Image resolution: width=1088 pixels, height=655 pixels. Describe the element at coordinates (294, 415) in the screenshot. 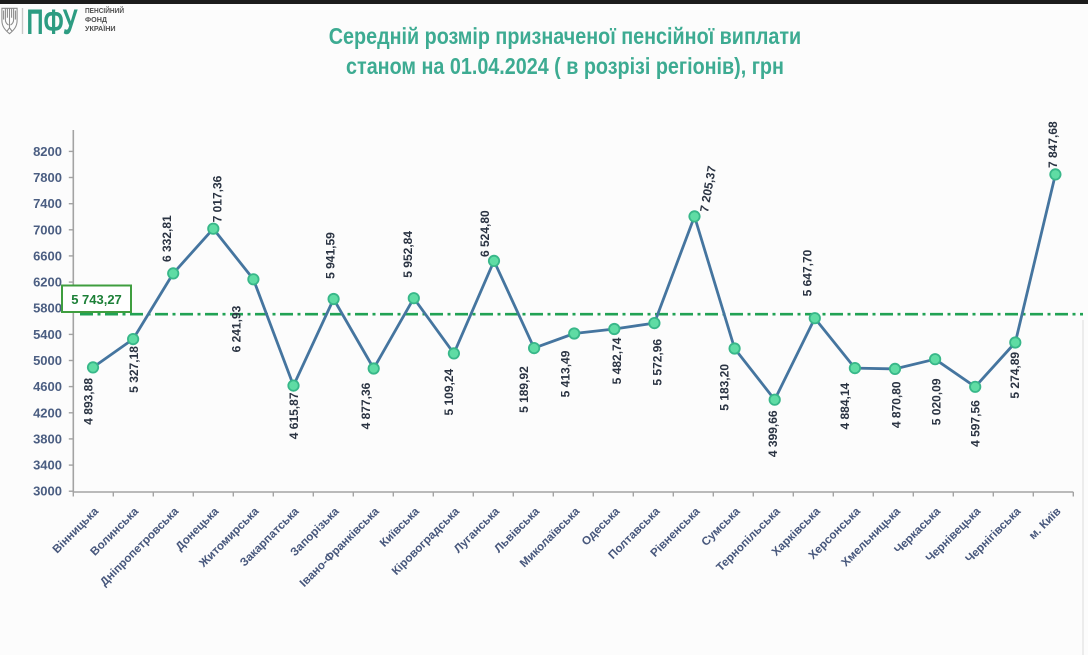

I see `svg-text: 4 615,87` at that location.